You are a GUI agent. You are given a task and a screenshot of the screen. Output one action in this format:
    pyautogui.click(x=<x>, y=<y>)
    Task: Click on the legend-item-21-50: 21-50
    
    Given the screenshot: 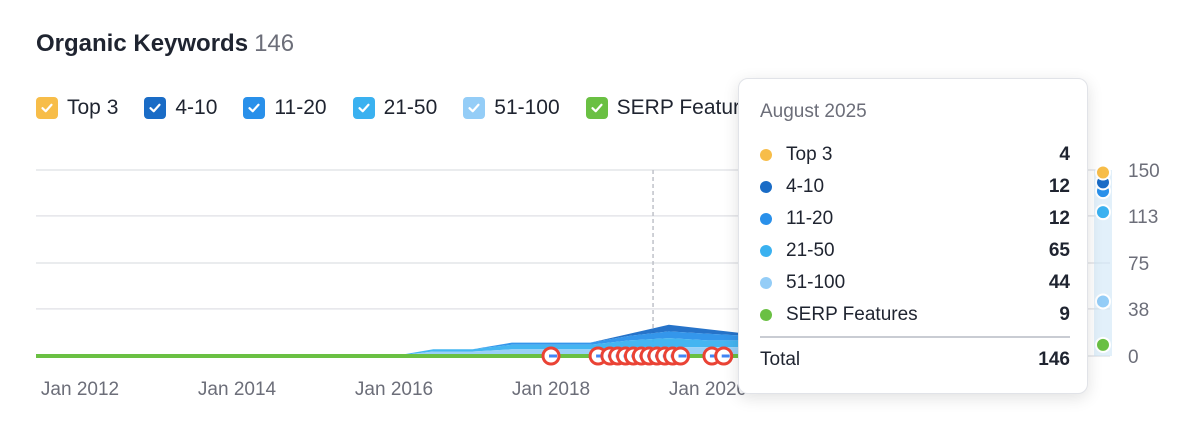 What is the action you would take?
    pyautogui.click(x=395, y=108)
    